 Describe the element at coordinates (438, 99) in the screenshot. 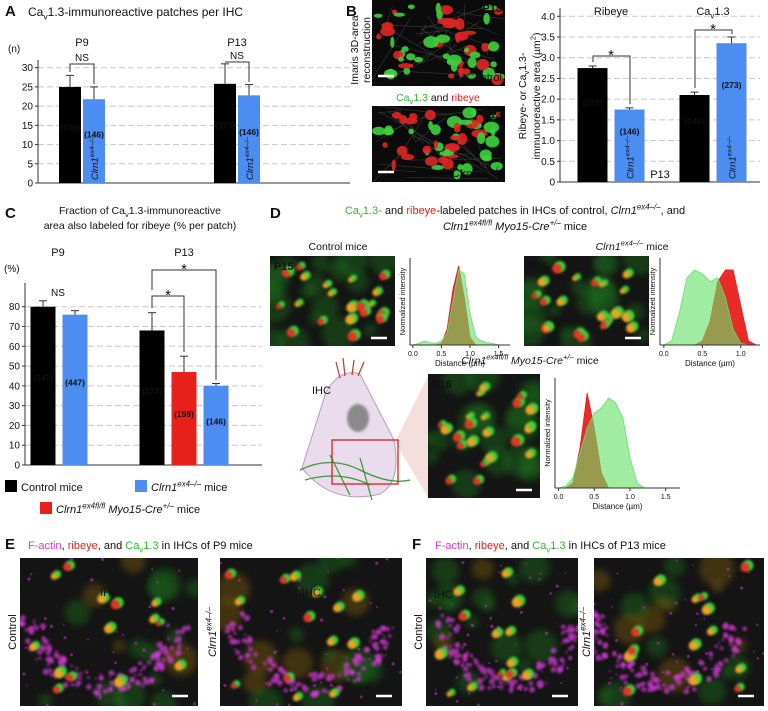

I see `stain-label: Cav1.3 and ribeye` at that location.